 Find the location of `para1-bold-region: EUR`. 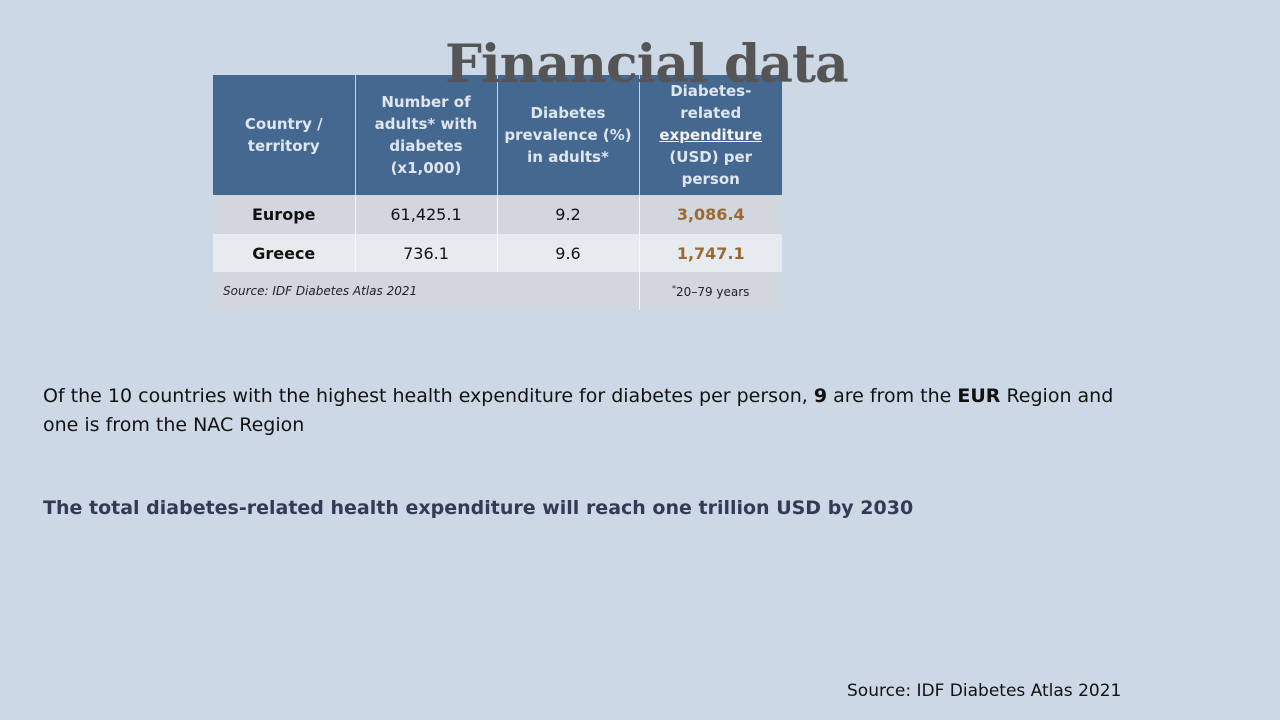

para1-bold-region: EUR is located at coordinates (979, 396).